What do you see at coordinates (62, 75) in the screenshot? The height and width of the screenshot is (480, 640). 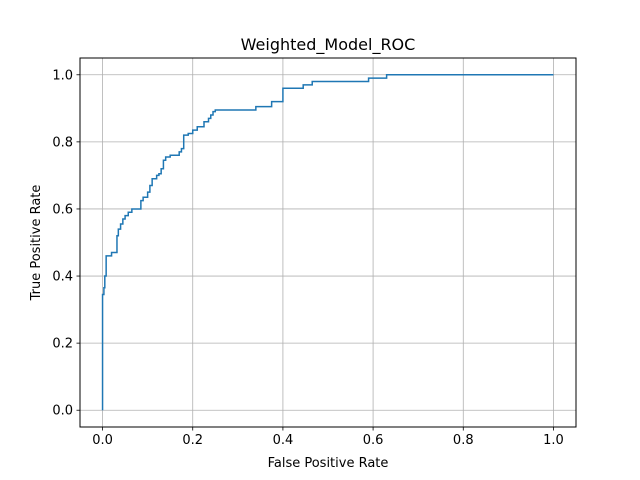 I see `y-tick-label: 1.0` at bounding box center [62, 75].